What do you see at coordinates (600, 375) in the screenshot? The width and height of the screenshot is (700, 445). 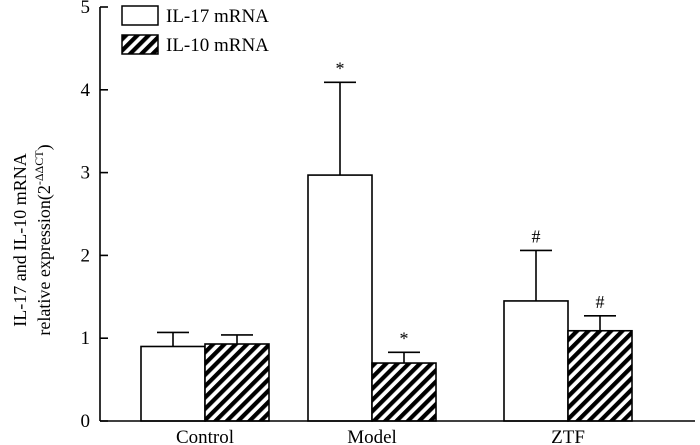 I see `bar-s1-ztf` at bounding box center [600, 375].